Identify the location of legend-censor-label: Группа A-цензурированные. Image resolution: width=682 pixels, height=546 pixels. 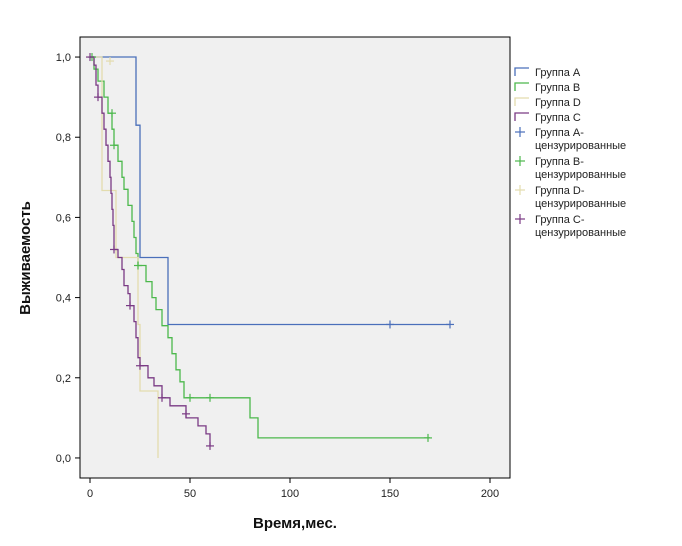
(580, 139).